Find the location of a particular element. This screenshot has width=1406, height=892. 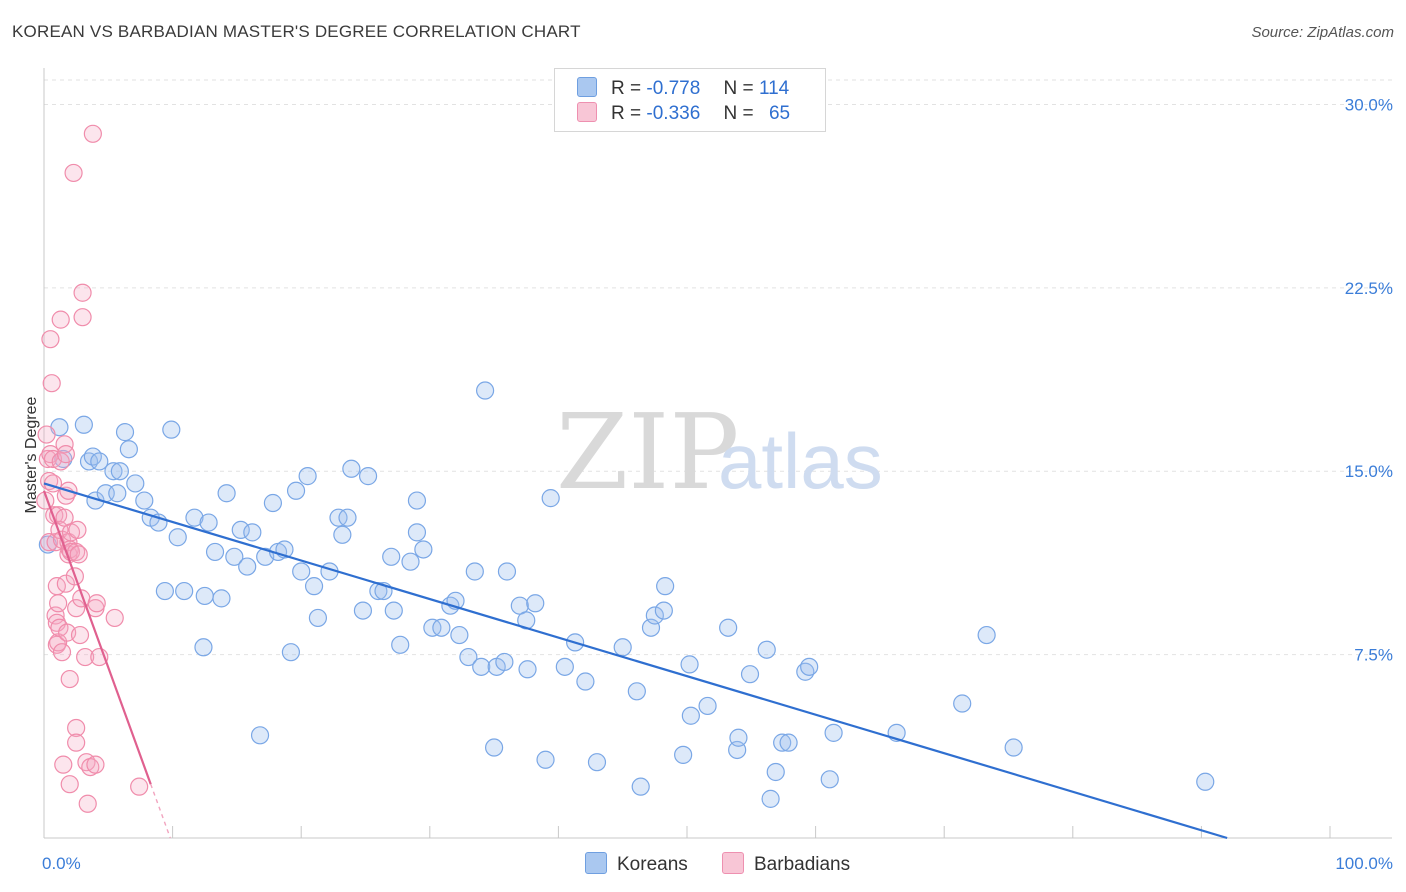

trendline-barbadians-extension is located at coordinates (160, 811).